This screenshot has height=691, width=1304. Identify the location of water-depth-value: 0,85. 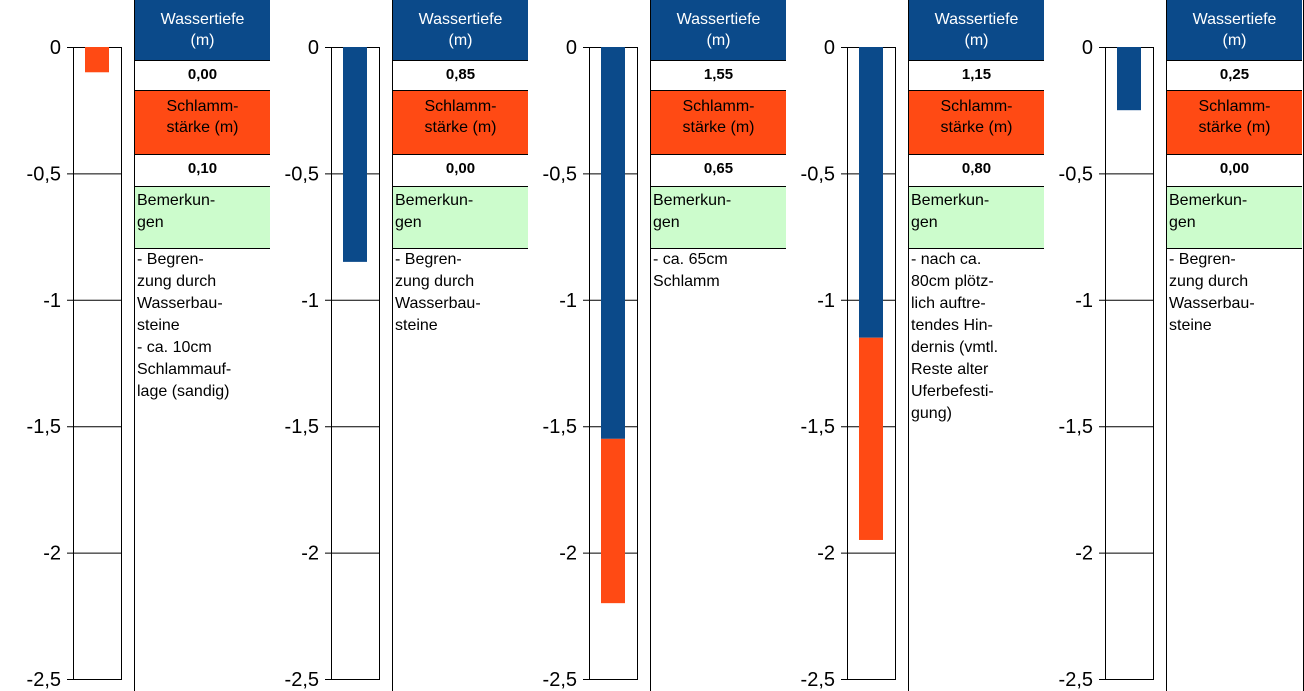
(460, 76).